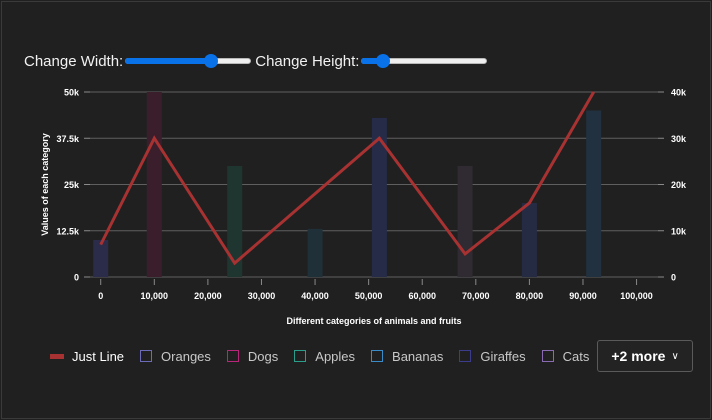  Describe the element at coordinates (68, 231) in the screenshot. I see `y-tick-label: 12.5k` at that location.